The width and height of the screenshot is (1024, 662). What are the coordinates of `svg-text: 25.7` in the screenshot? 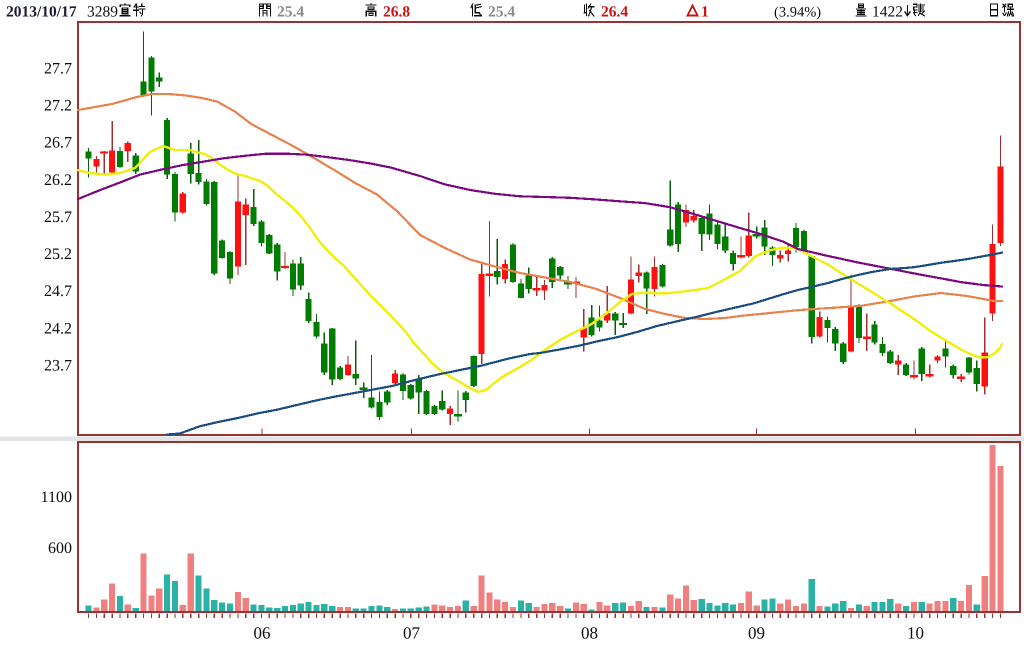 It's located at (58, 217).